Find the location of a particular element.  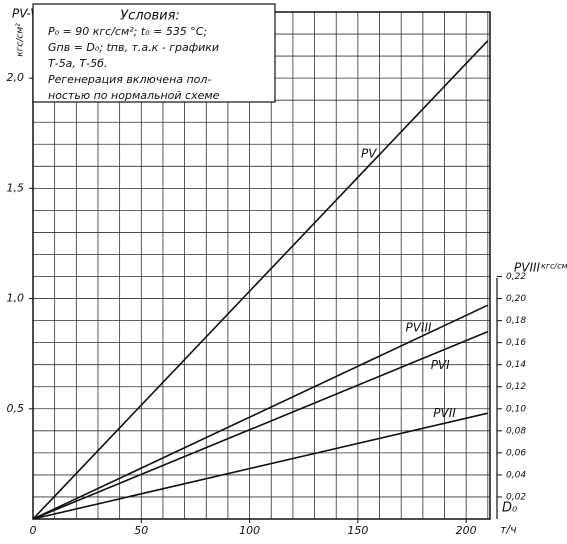

x-axis-unit: т/ч is located at coordinates (508, 529).